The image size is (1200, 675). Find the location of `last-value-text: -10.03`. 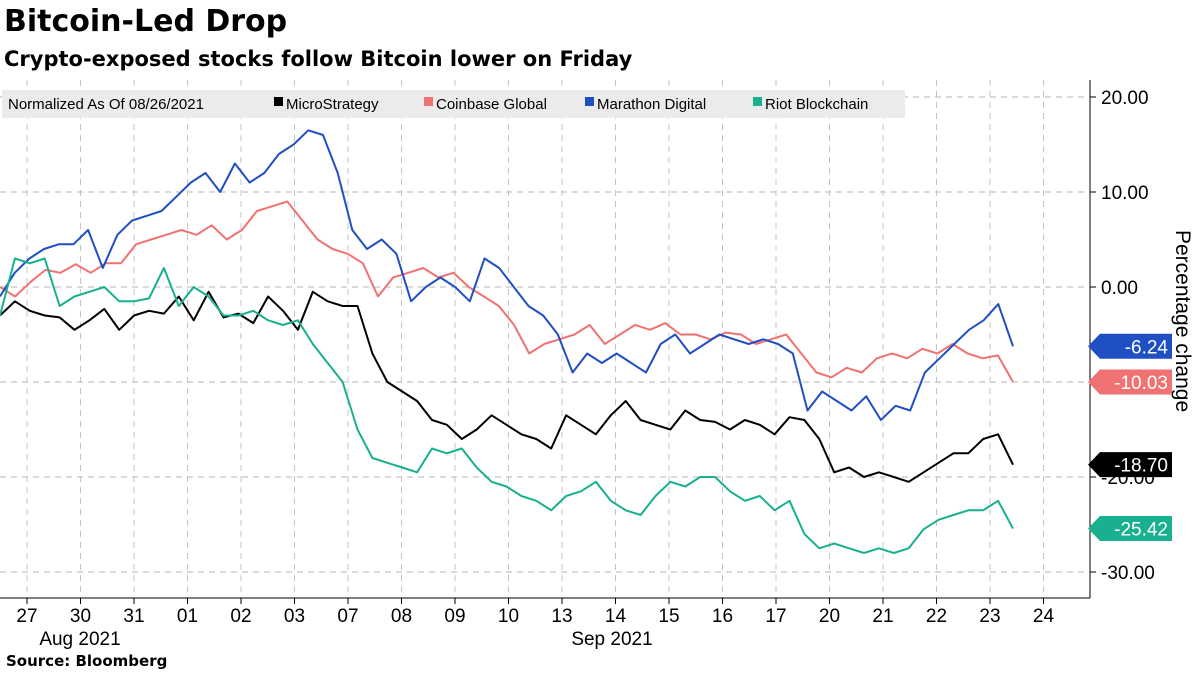

last-value-text: -10.03 is located at coordinates (1141, 383).